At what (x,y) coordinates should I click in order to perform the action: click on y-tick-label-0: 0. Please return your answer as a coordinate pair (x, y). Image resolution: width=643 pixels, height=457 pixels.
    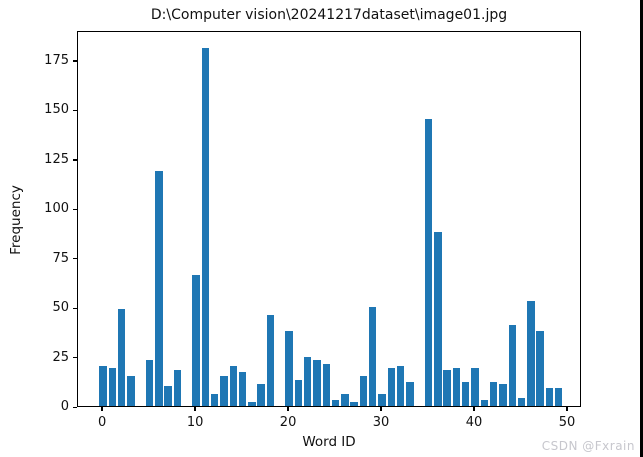
    Looking at the image, I should click on (64, 406).